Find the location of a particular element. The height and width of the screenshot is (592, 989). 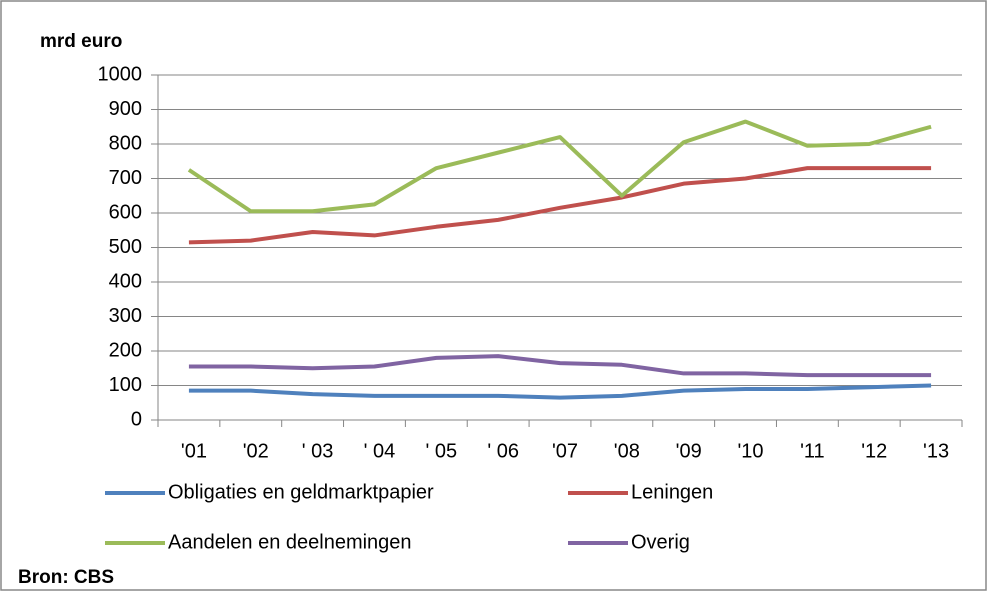

y-tick-label: 100 is located at coordinates (125, 385).